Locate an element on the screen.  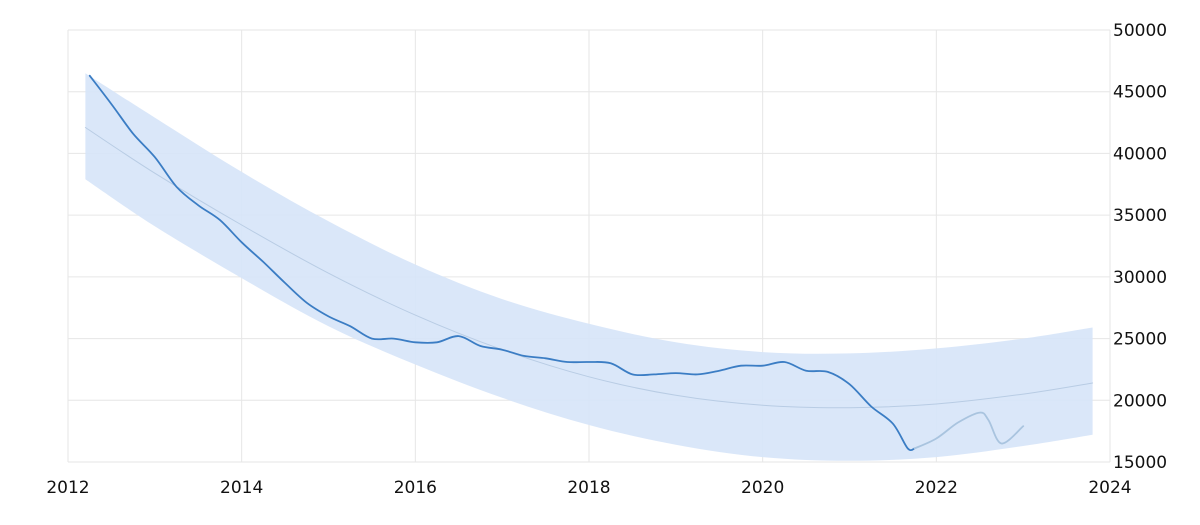
y-tick-label: 50000 is located at coordinates (1140, 31).